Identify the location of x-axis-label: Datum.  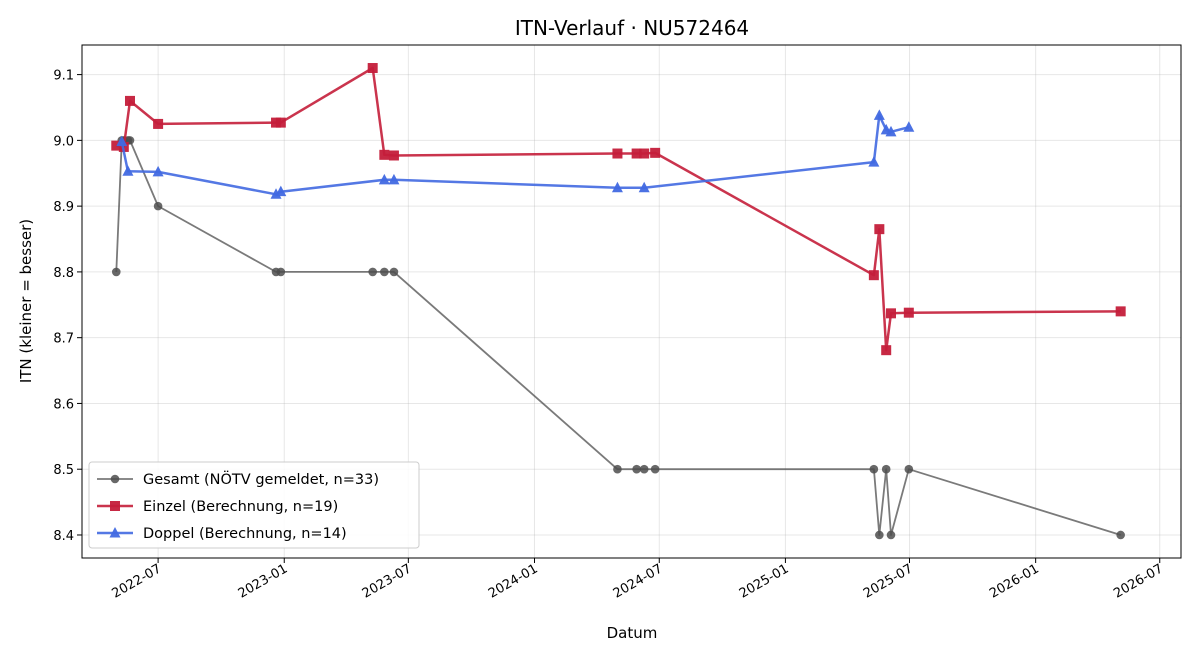
(632, 633).